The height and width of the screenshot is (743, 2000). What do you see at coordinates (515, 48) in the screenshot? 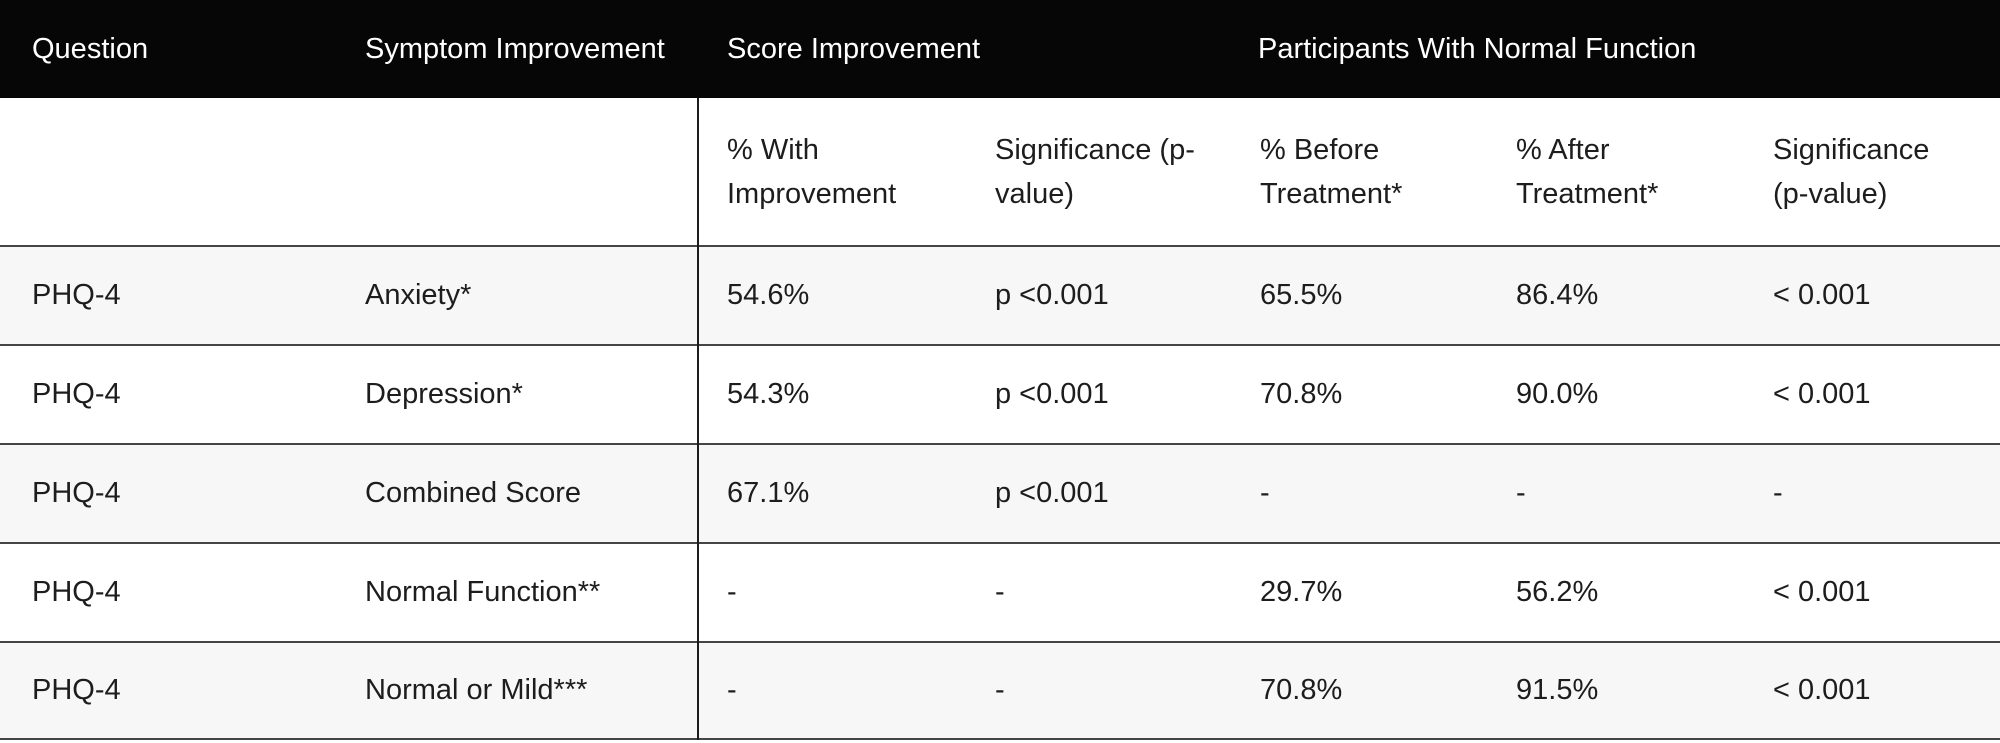
I see `header-symptom-improvement: Symptom Improvement` at bounding box center [515, 48].